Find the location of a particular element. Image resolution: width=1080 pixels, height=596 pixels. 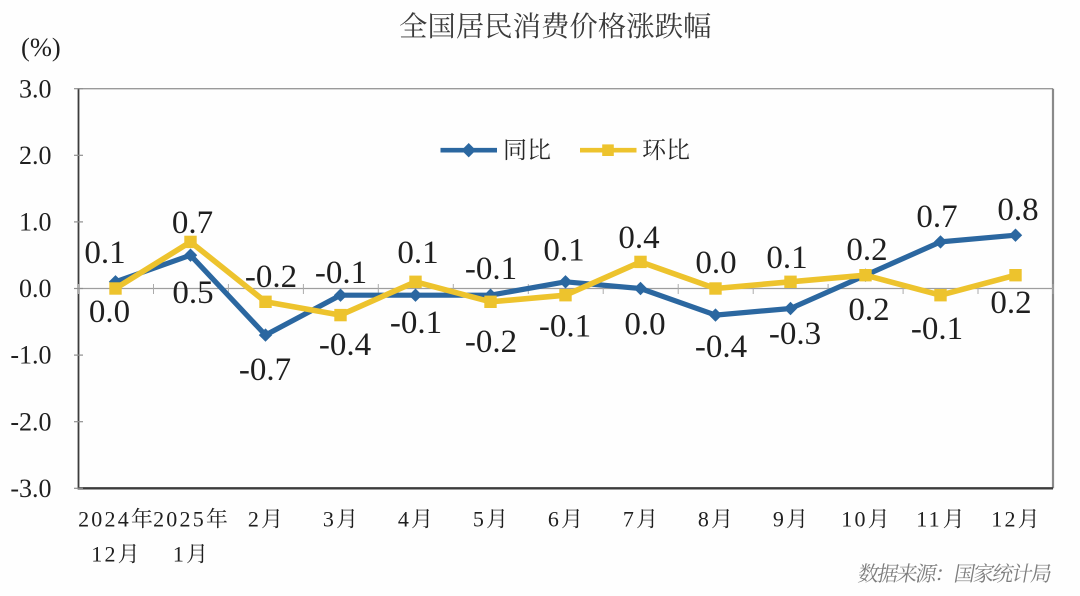

svg-text: 0.5 is located at coordinates (192, 293).